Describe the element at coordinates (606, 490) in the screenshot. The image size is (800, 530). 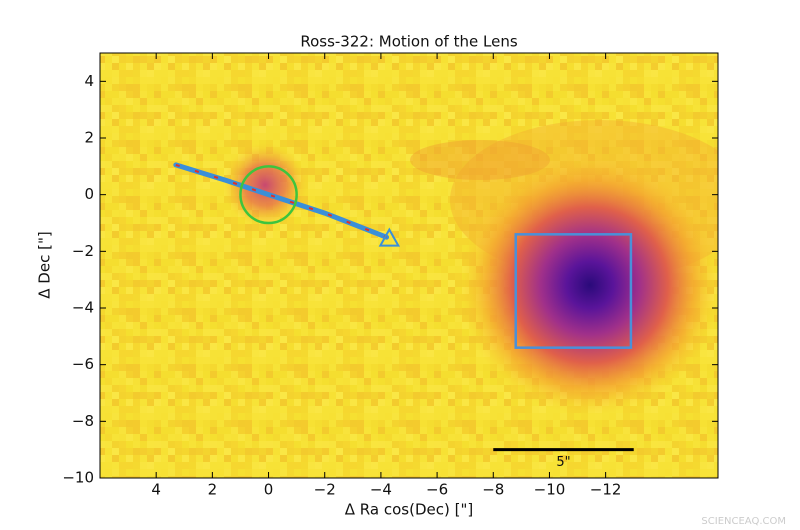
I see `x-tick-label: −12` at that location.